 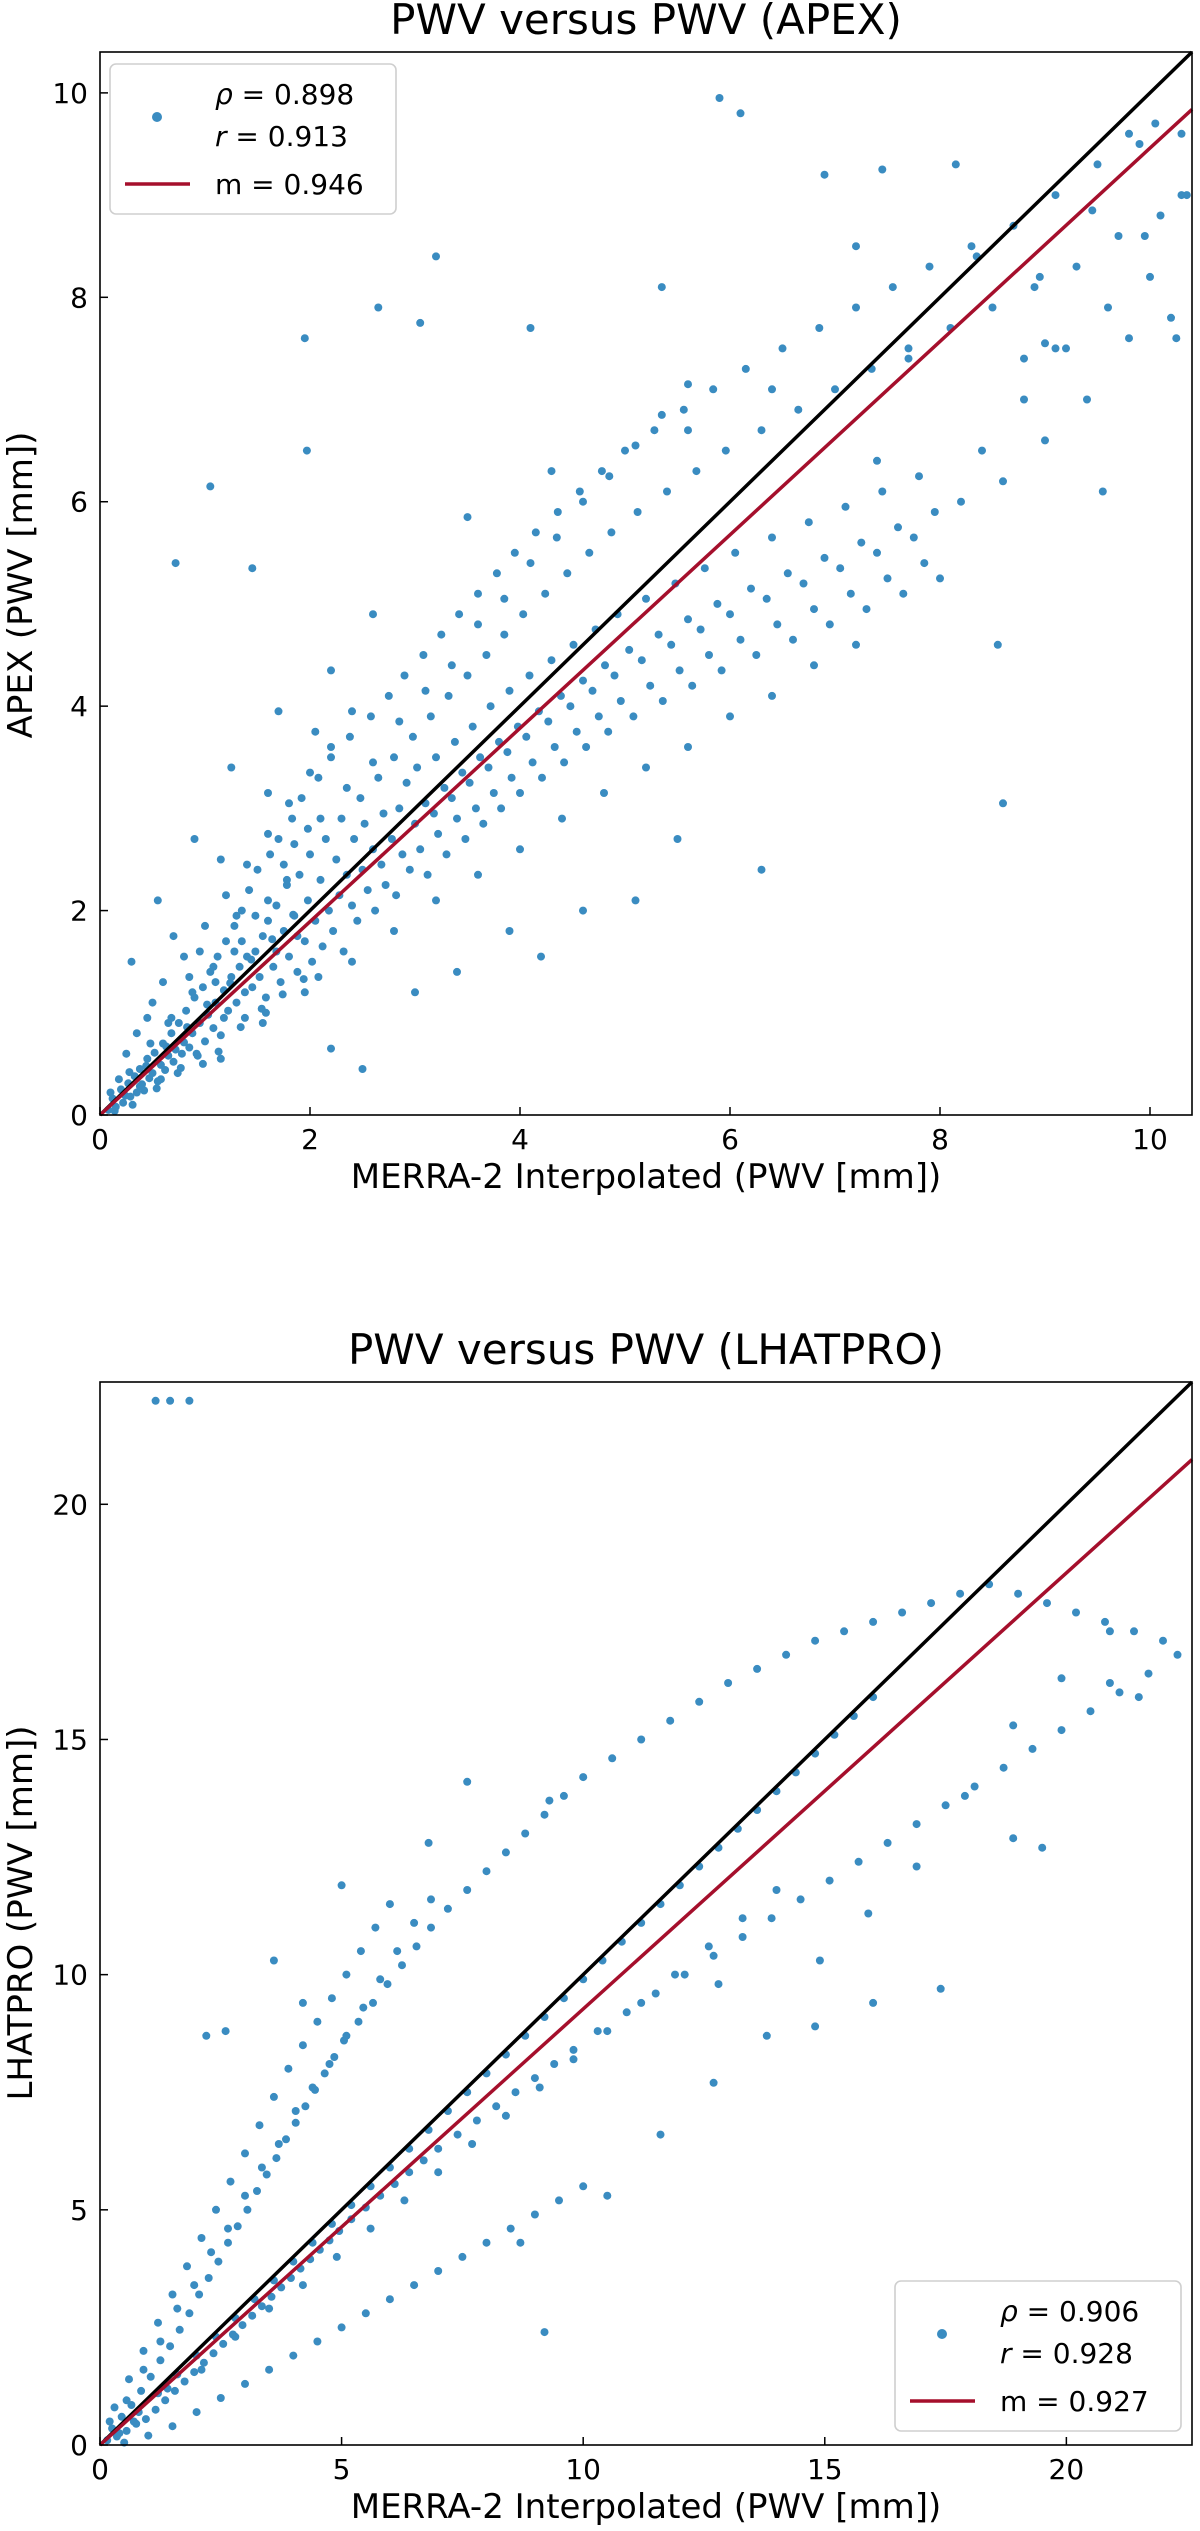 What do you see at coordinates (21, 1912) in the screenshot?
I see `y-axis-label-lhatpro: LHATPRO (PWV [mm])` at bounding box center [21, 1912].